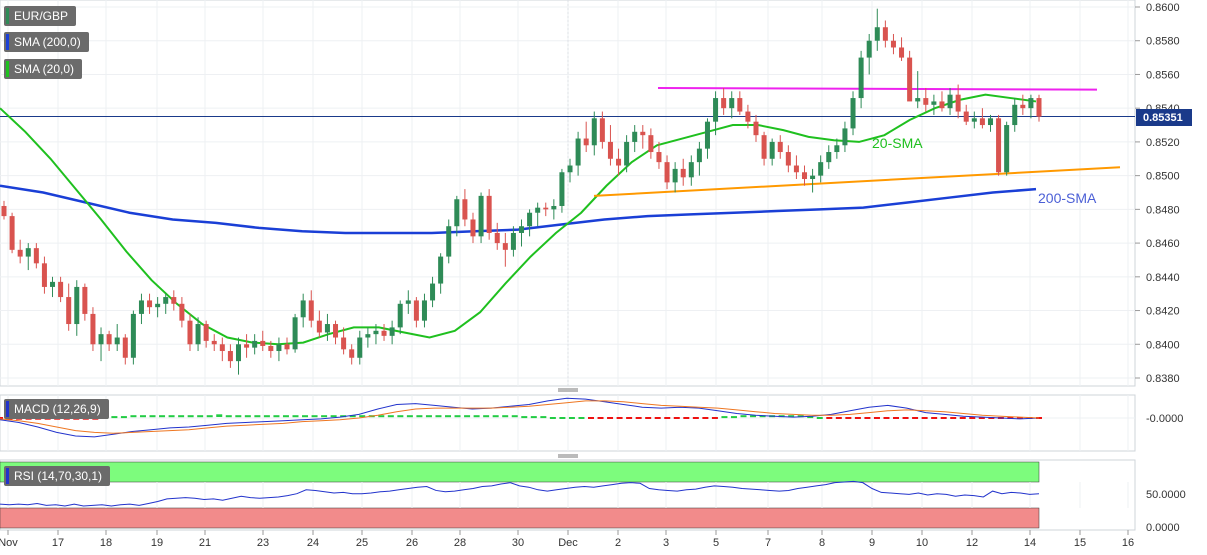 The width and height of the screenshot is (1207, 555). I want to click on rsi-panel: 50.0000 0.0000, so click(593, 493).